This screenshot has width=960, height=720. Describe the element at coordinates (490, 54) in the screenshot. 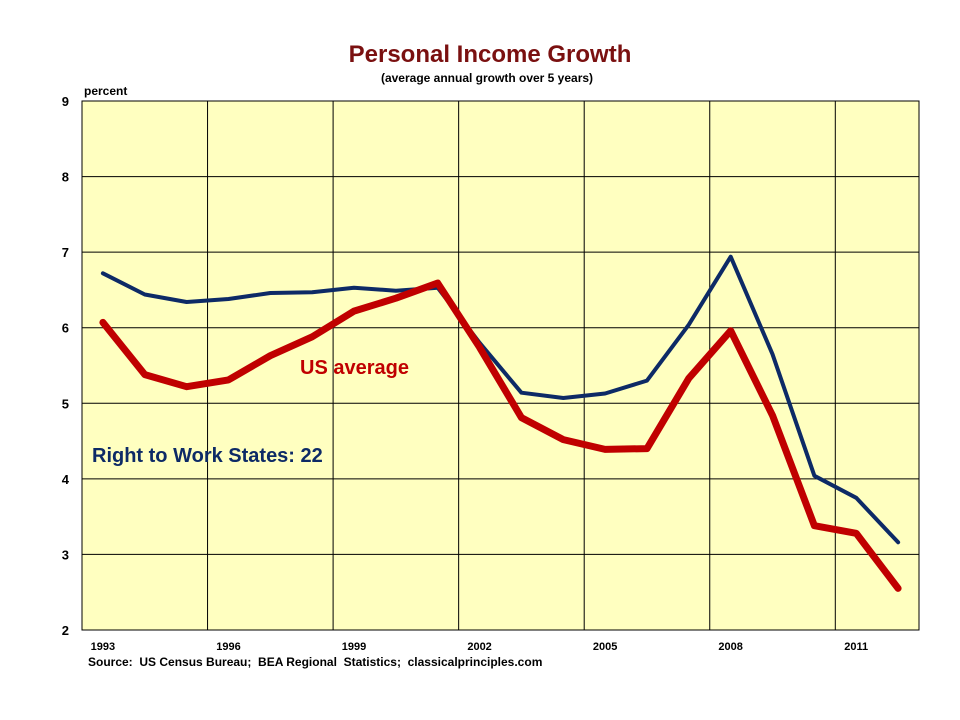

I see `chart-title: Personal Income Growth` at that location.